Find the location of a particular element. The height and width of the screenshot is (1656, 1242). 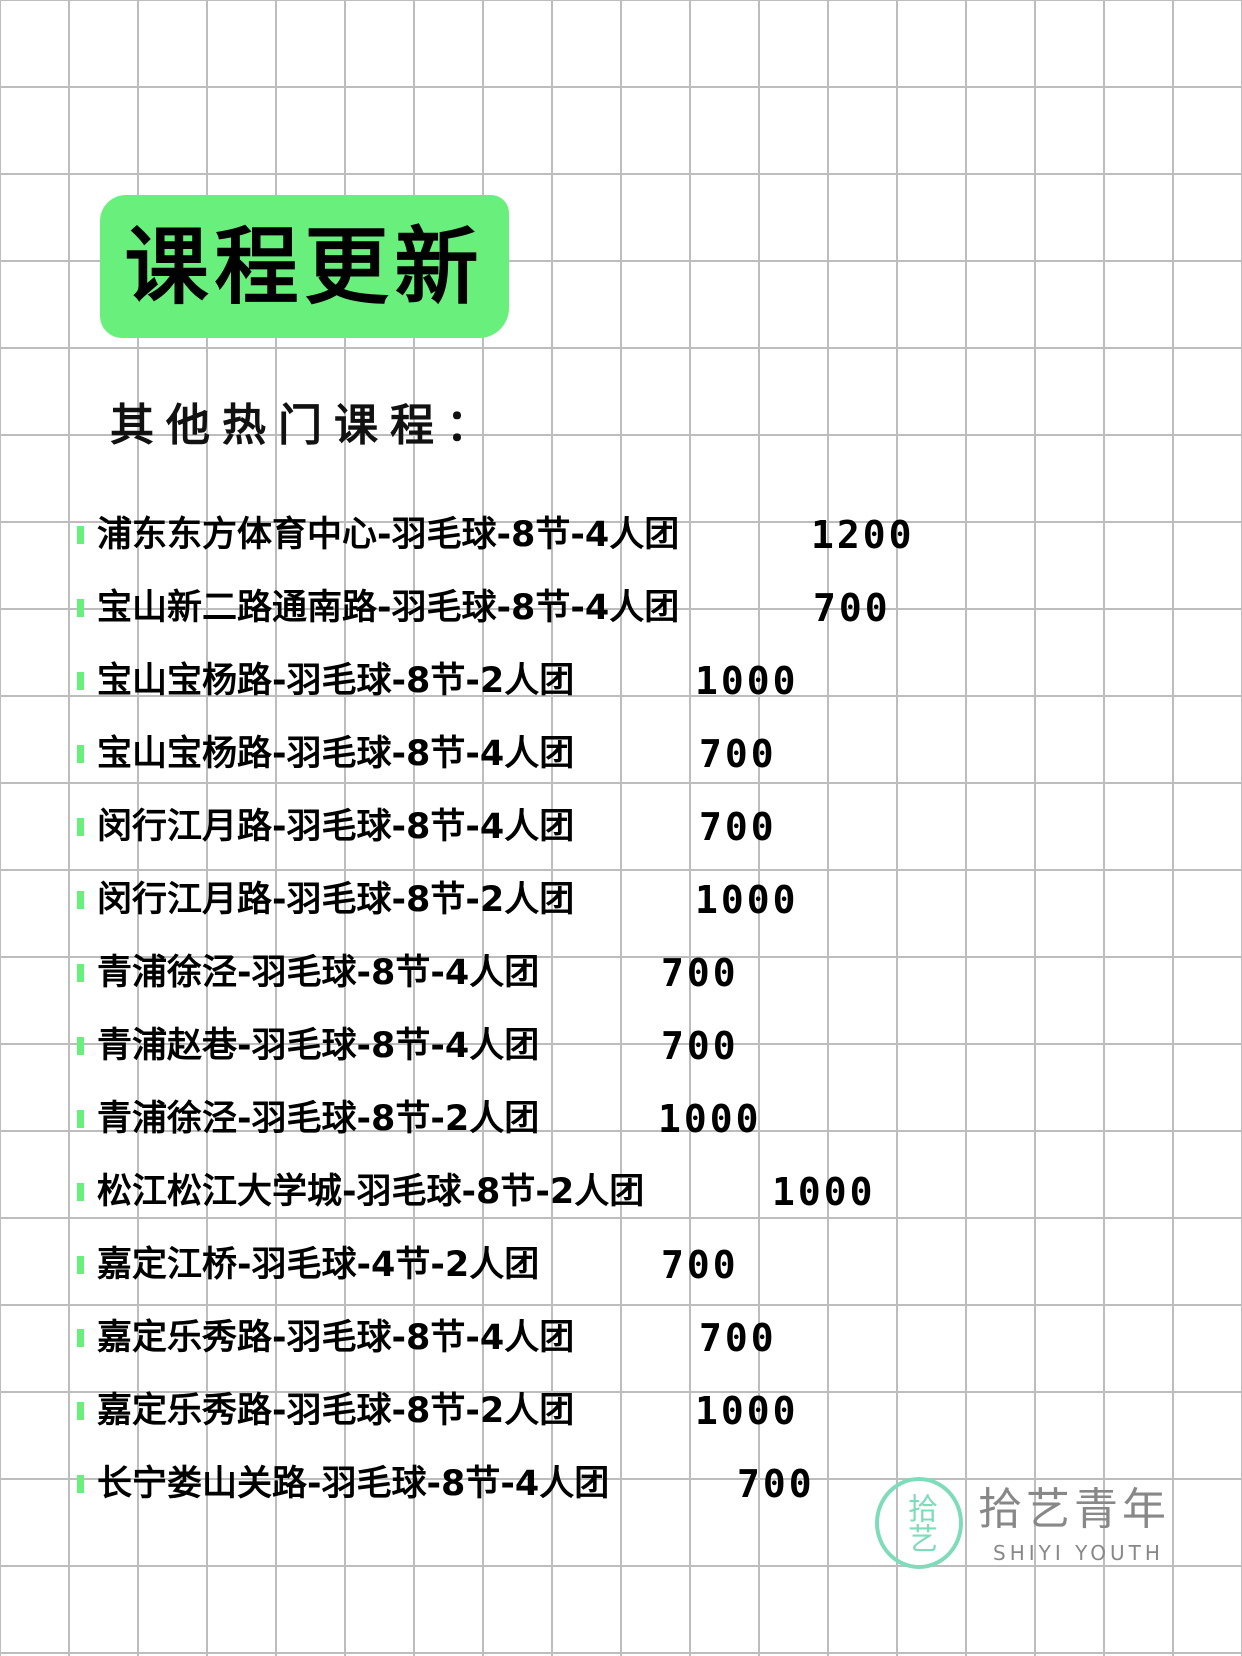

list-item: 宝山宝杨路-羽毛球-8节-2人团 1000 is located at coordinates (438, 681).